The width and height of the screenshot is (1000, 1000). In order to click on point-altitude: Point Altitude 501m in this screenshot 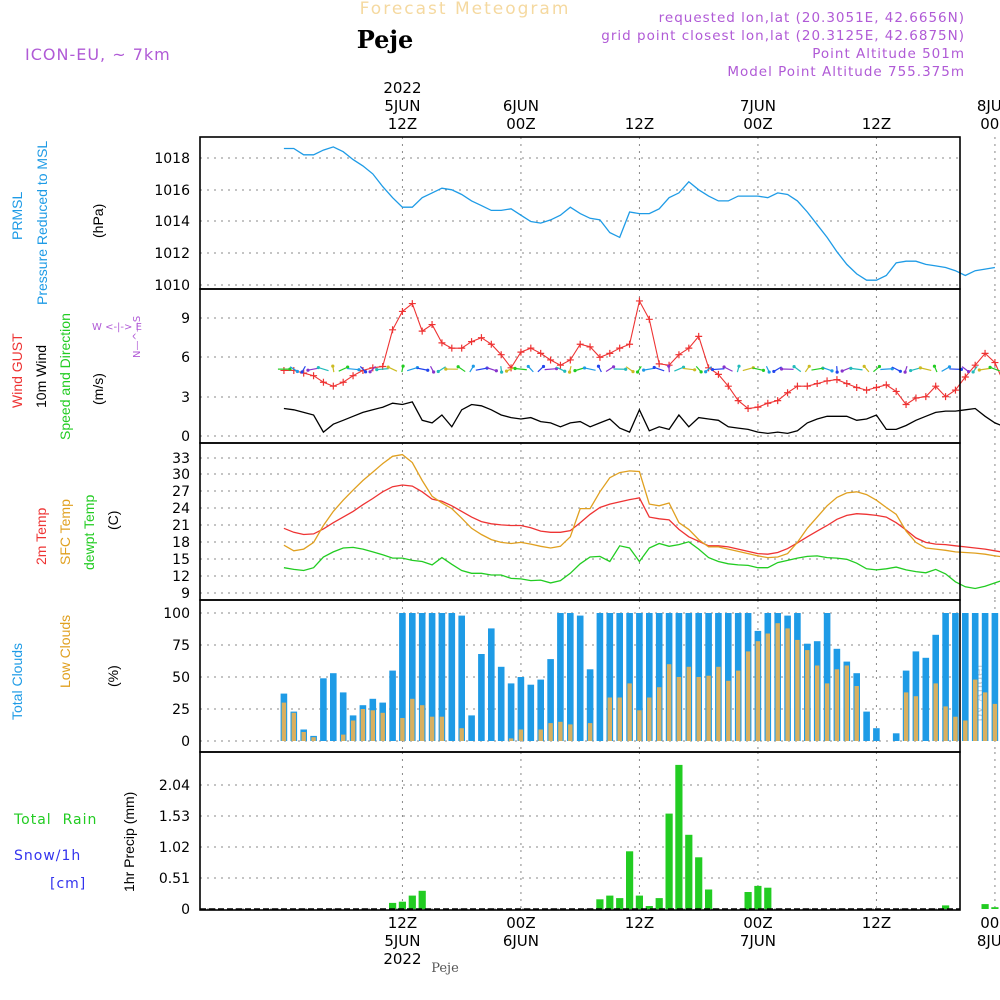, I will do `click(888, 54)`.